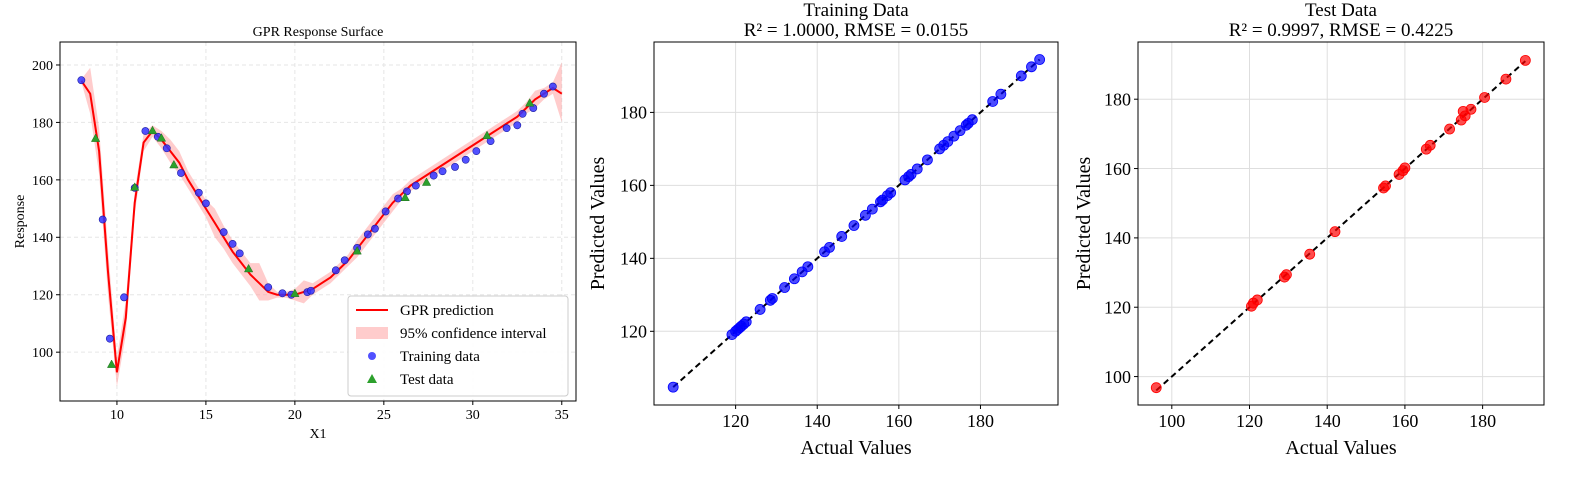 The width and height of the screenshot is (1584, 481). Describe the element at coordinates (295, 415) in the screenshot. I see `x-tick-label: 20` at that location.